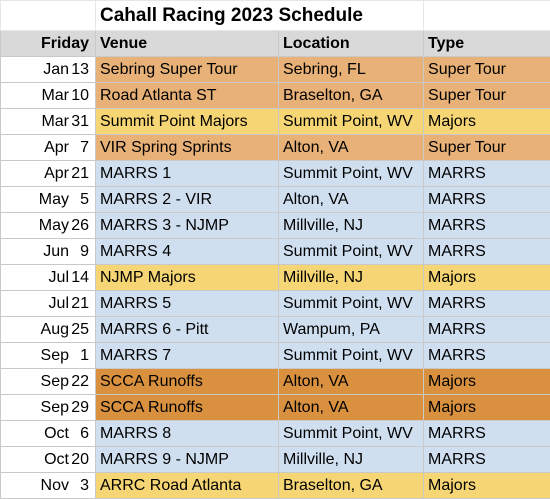  I want to click on table-row: Jun 9 MARRS 4 Summit Point, WV MARRS, so click(275, 251).